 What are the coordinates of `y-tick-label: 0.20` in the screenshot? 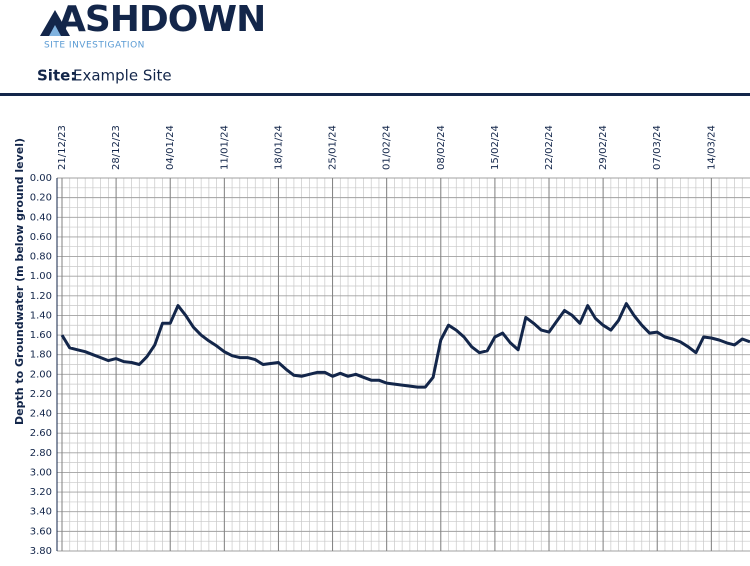 It's located at (41, 198).